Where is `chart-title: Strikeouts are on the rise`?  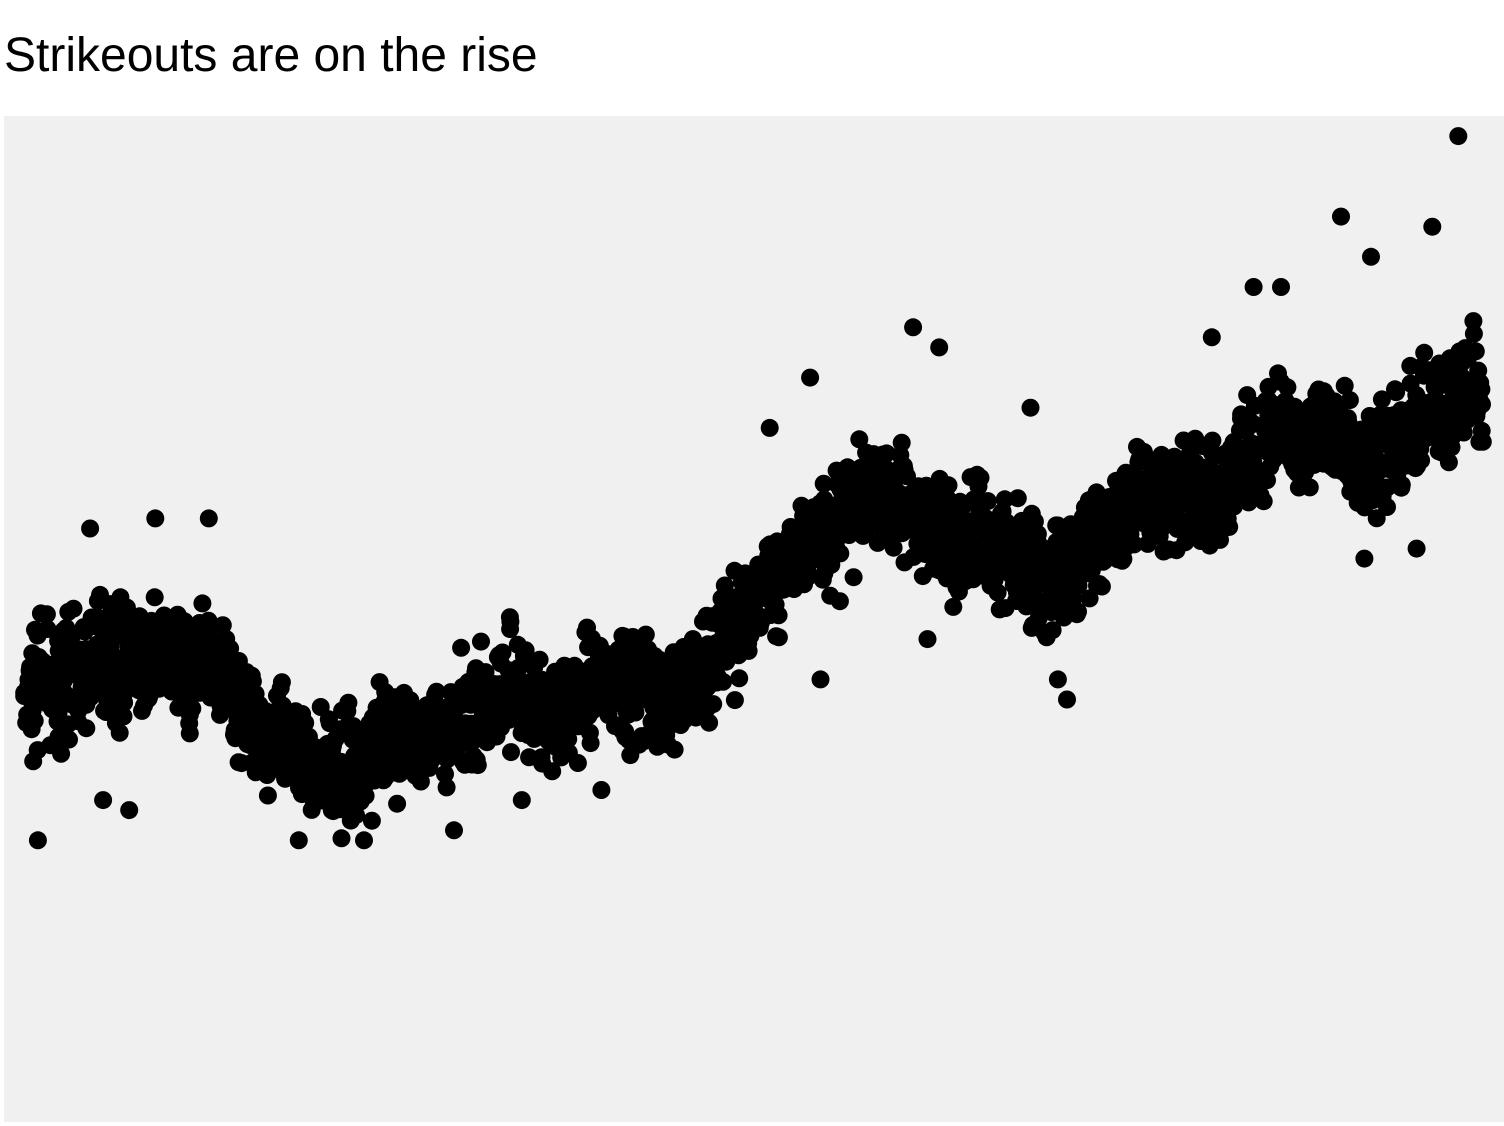 chart-title: Strikeouts are on the rise is located at coordinates (271, 55).